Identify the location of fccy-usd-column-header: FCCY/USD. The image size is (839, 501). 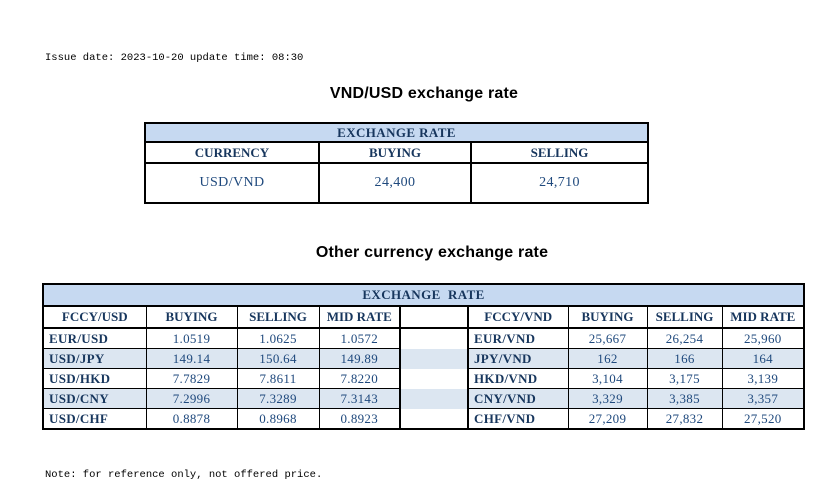
(94, 317).